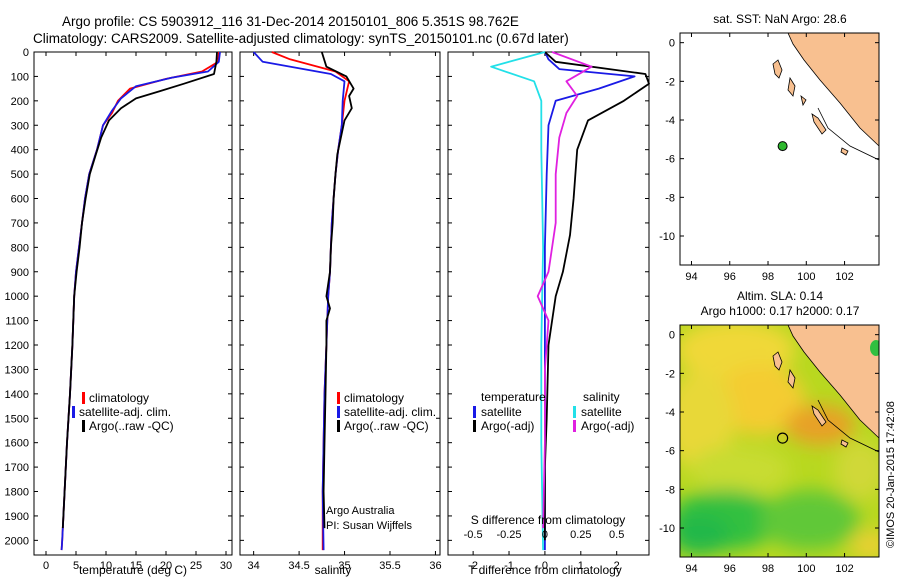  Describe the element at coordinates (501, 412) in the screenshot. I see `legend-label-temp-satellite: satellite` at that location.